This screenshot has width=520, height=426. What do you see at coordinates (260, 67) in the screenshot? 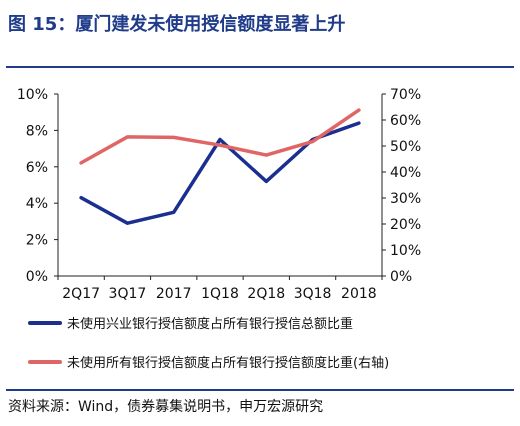
I see `top-rule` at bounding box center [260, 67].